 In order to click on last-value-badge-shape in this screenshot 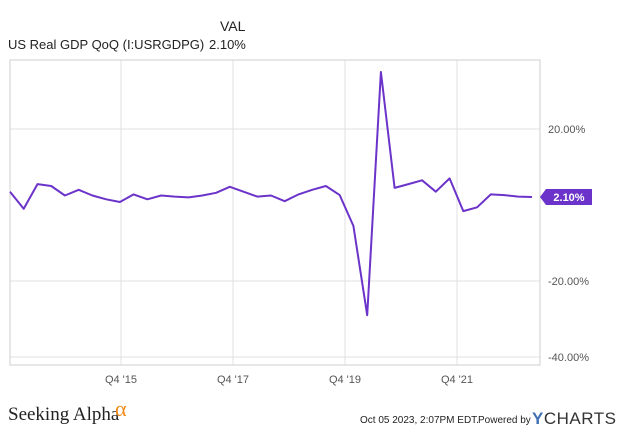, I will do `click(566, 197)`.